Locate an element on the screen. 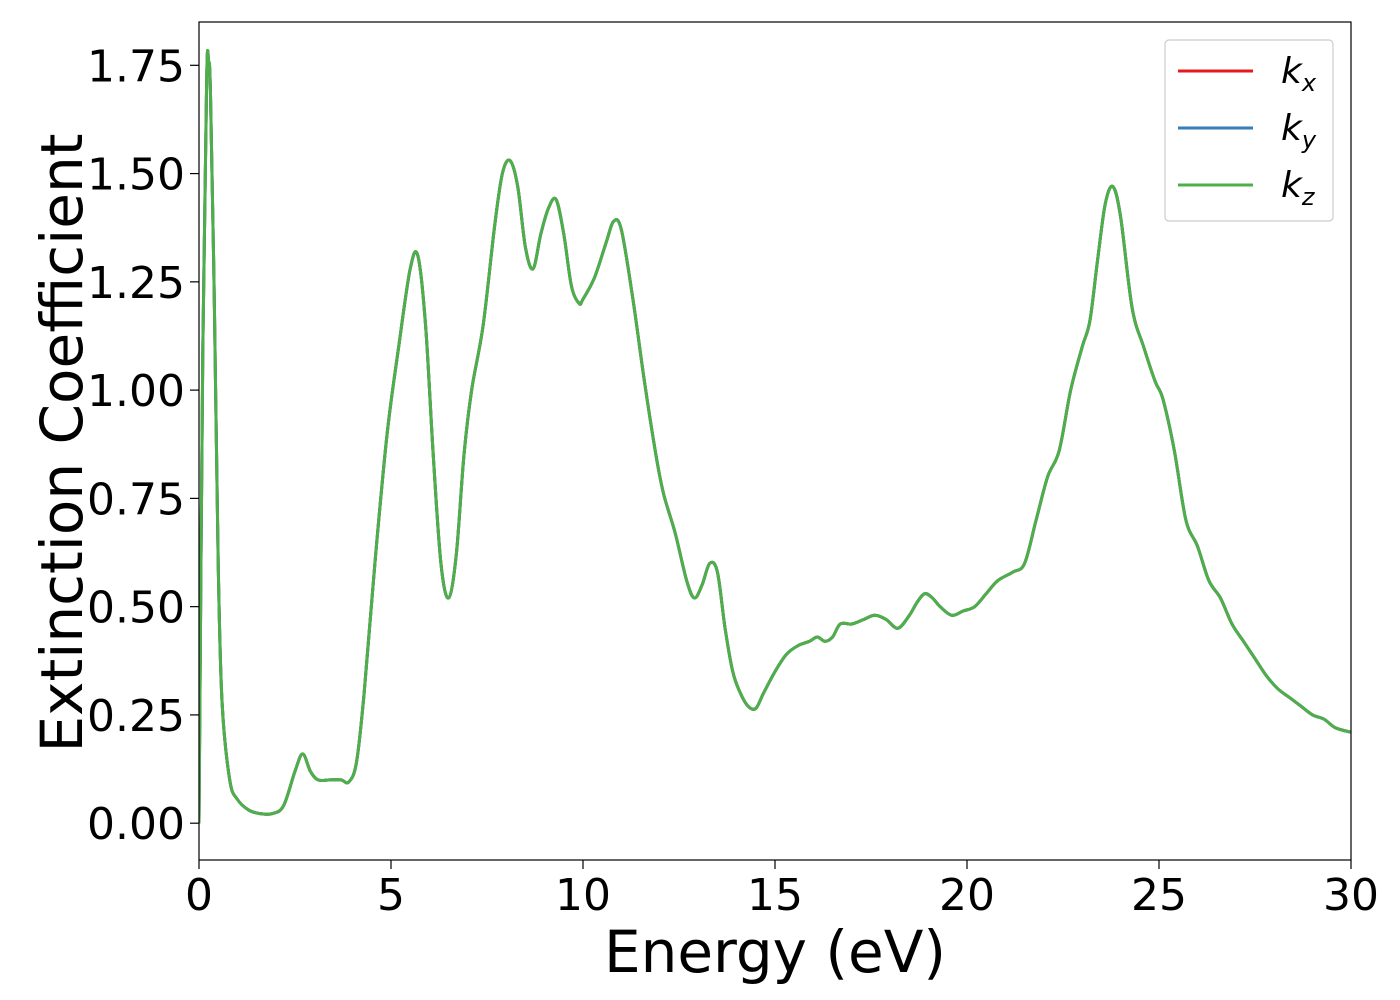  y-tick-label: 1.00 is located at coordinates (136, 391).